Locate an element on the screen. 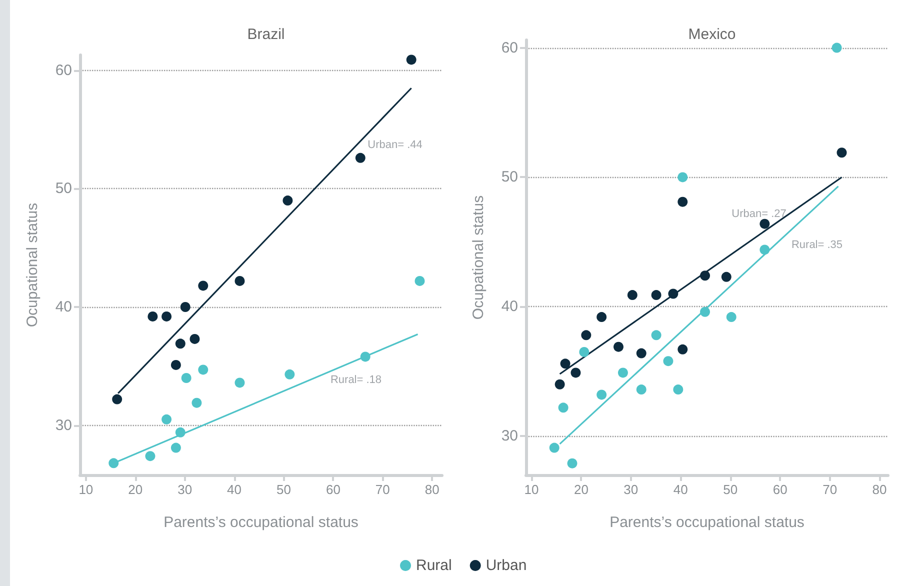 Image resolution: width=902 pixels, height=586 pixels. annotation: Rural= .18 is located at coordinates (356, 380).